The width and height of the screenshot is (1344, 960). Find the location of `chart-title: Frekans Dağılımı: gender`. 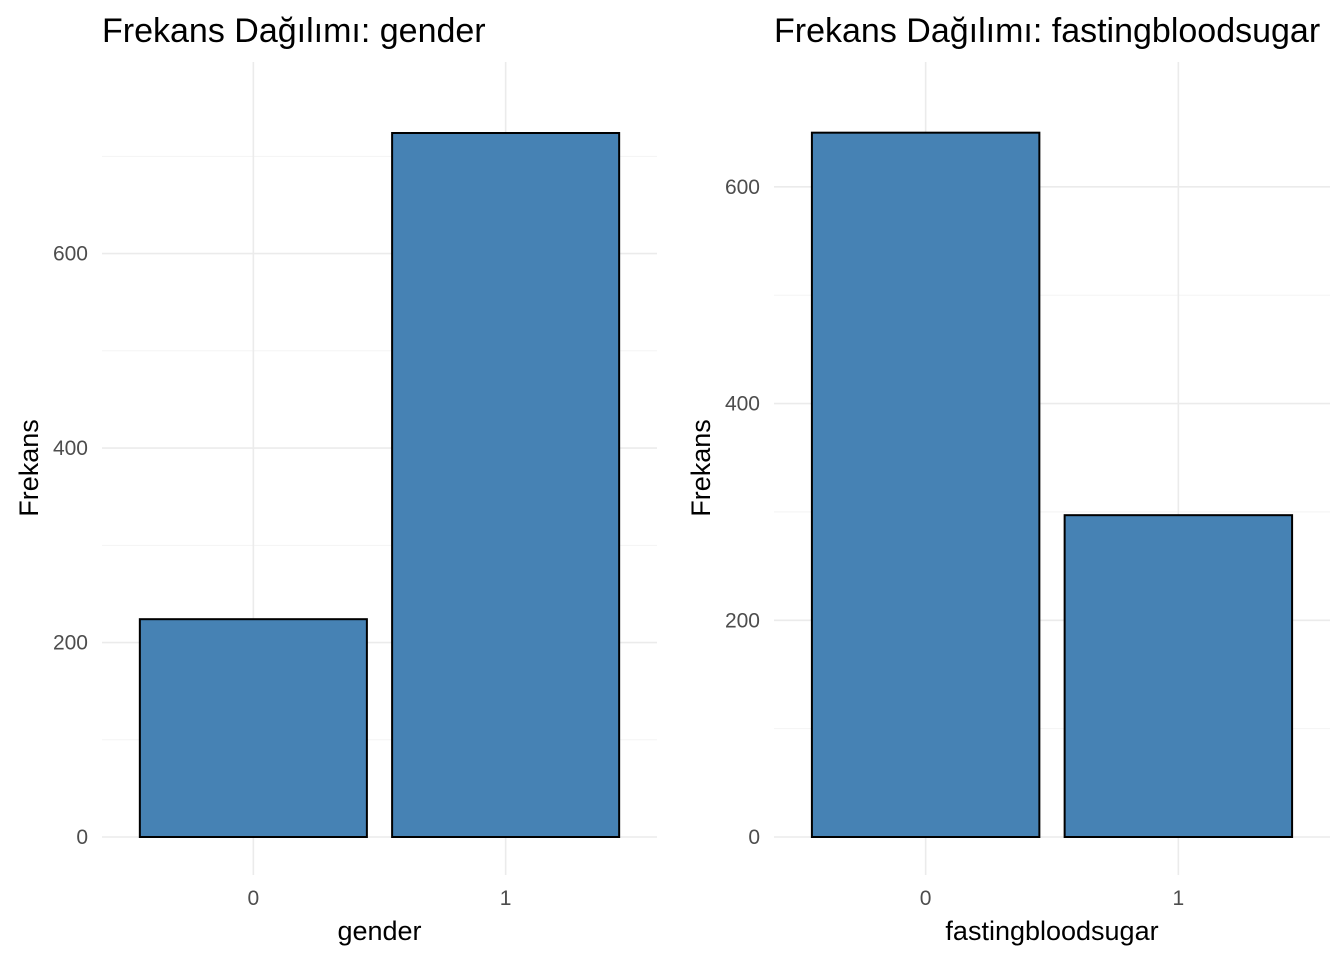

chart-title: Frekans Dağılımı: gender is located at coordinates (294, 31).